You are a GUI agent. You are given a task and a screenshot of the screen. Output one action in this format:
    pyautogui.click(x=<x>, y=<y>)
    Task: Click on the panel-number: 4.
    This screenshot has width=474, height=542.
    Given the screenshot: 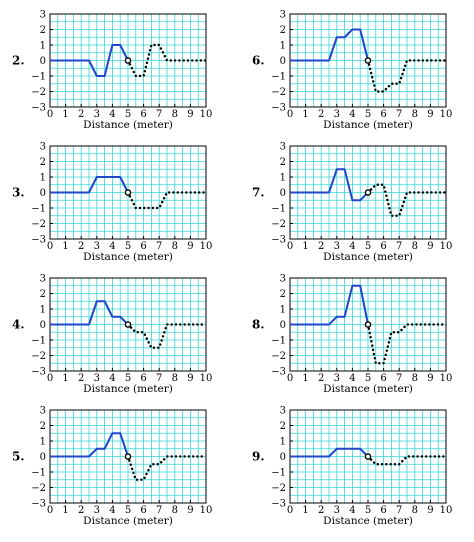 What is the action you would take?
    pyautogui.click(x=18, y=325)
    